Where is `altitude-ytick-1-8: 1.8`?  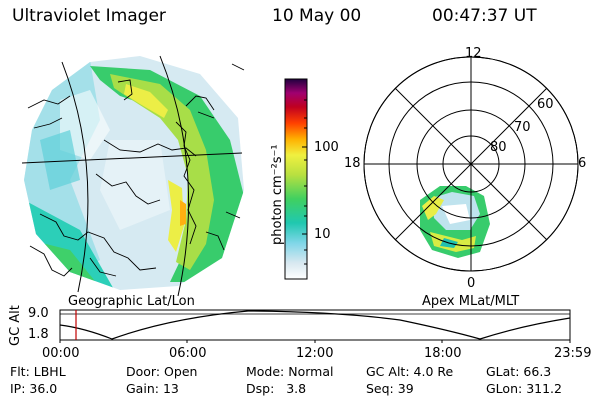
altitude-ytick-1-8: 1.8 is located at coordinates (38, 334).